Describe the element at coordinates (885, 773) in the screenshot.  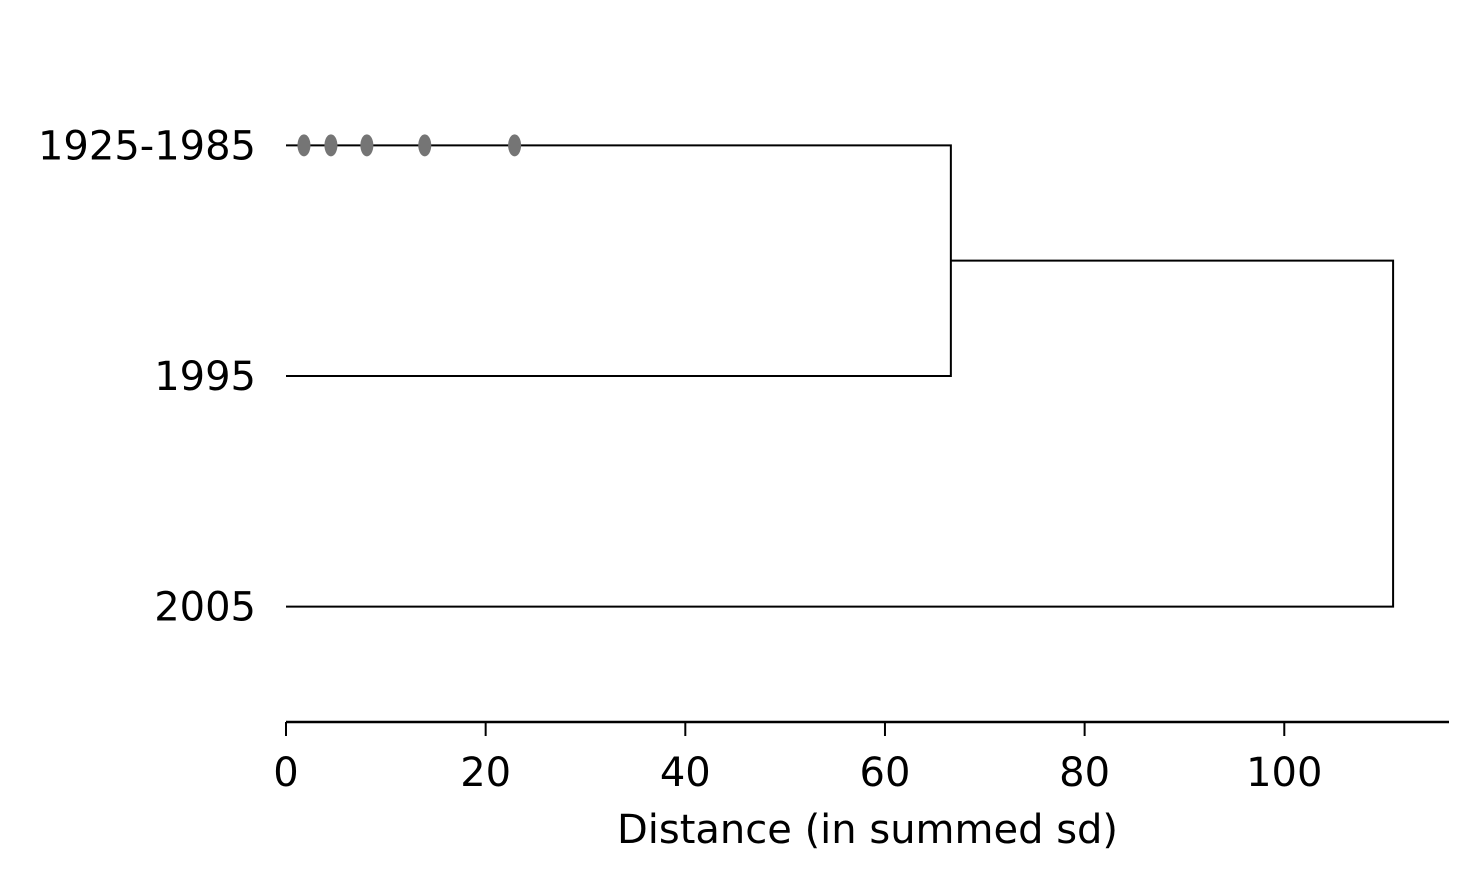
I see `x-tick-label-4: 60` at that location.